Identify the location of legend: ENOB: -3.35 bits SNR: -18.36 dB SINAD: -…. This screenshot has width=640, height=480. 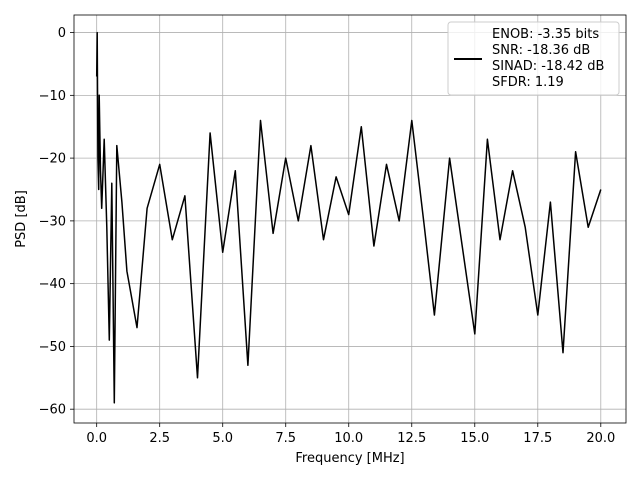
(533, 58).